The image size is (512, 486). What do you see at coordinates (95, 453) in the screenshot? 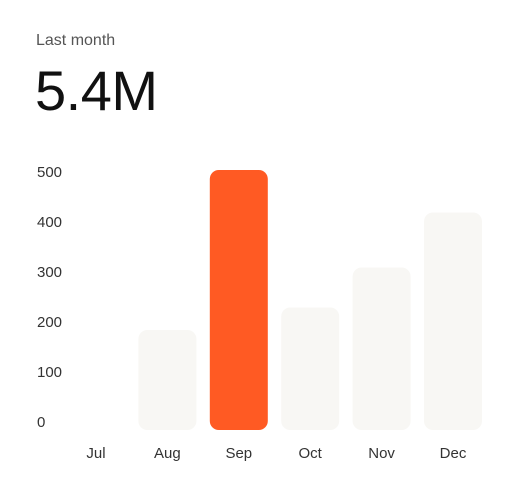
I see `x-tick-label-jul: Jul` at bounding box center [95, 453].